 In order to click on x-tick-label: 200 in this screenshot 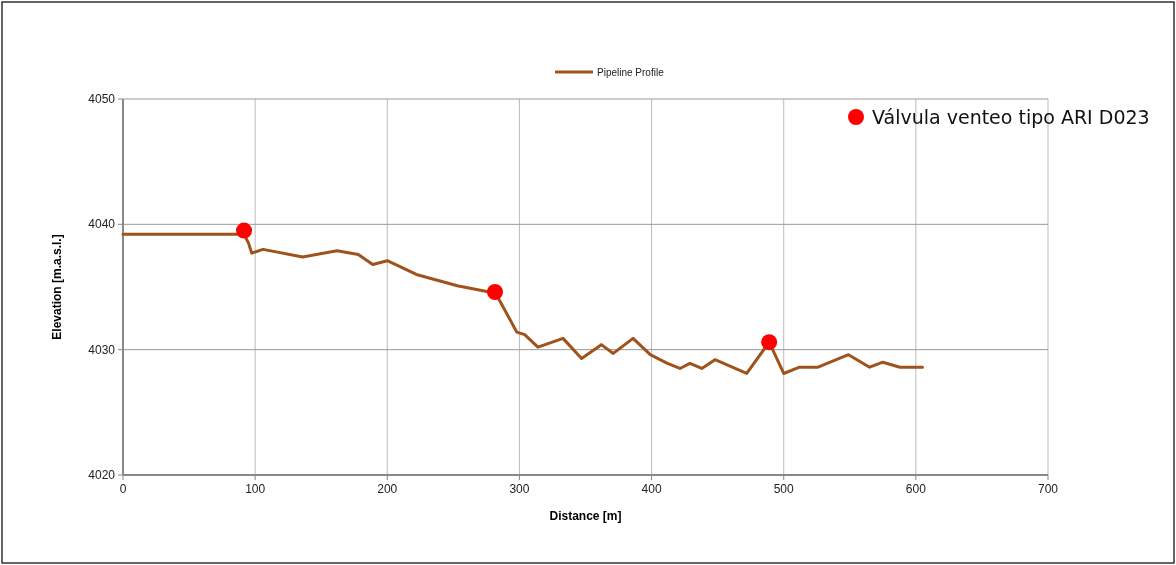, I will do `click(387, 489)`.